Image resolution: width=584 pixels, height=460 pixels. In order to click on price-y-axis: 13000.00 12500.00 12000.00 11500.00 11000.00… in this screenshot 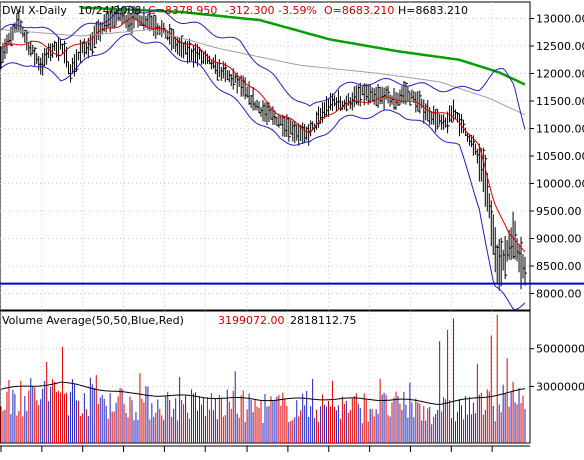, I will do `click(557, 157)`.